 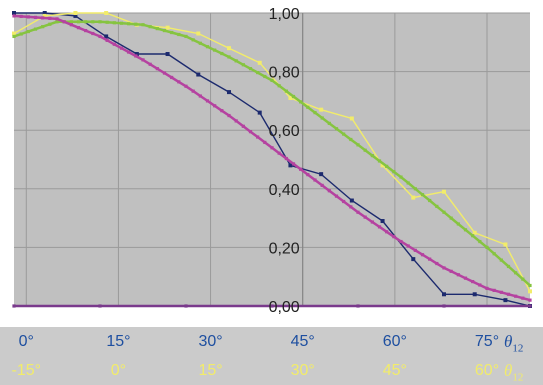 I want to click on y-tick-label: 0,20, so click(x=284, y=248).